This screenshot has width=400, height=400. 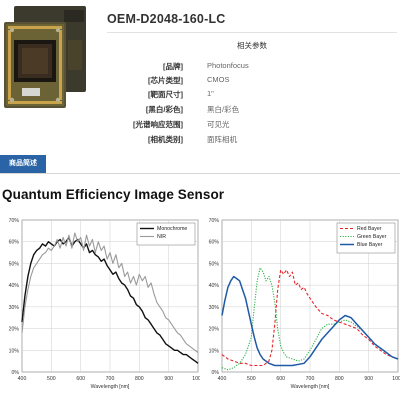 What do you see at coordinates (164, 109) in the screenshot?
I see `spec-key: [黑白/彩色]` at bounding box center [164, 109].